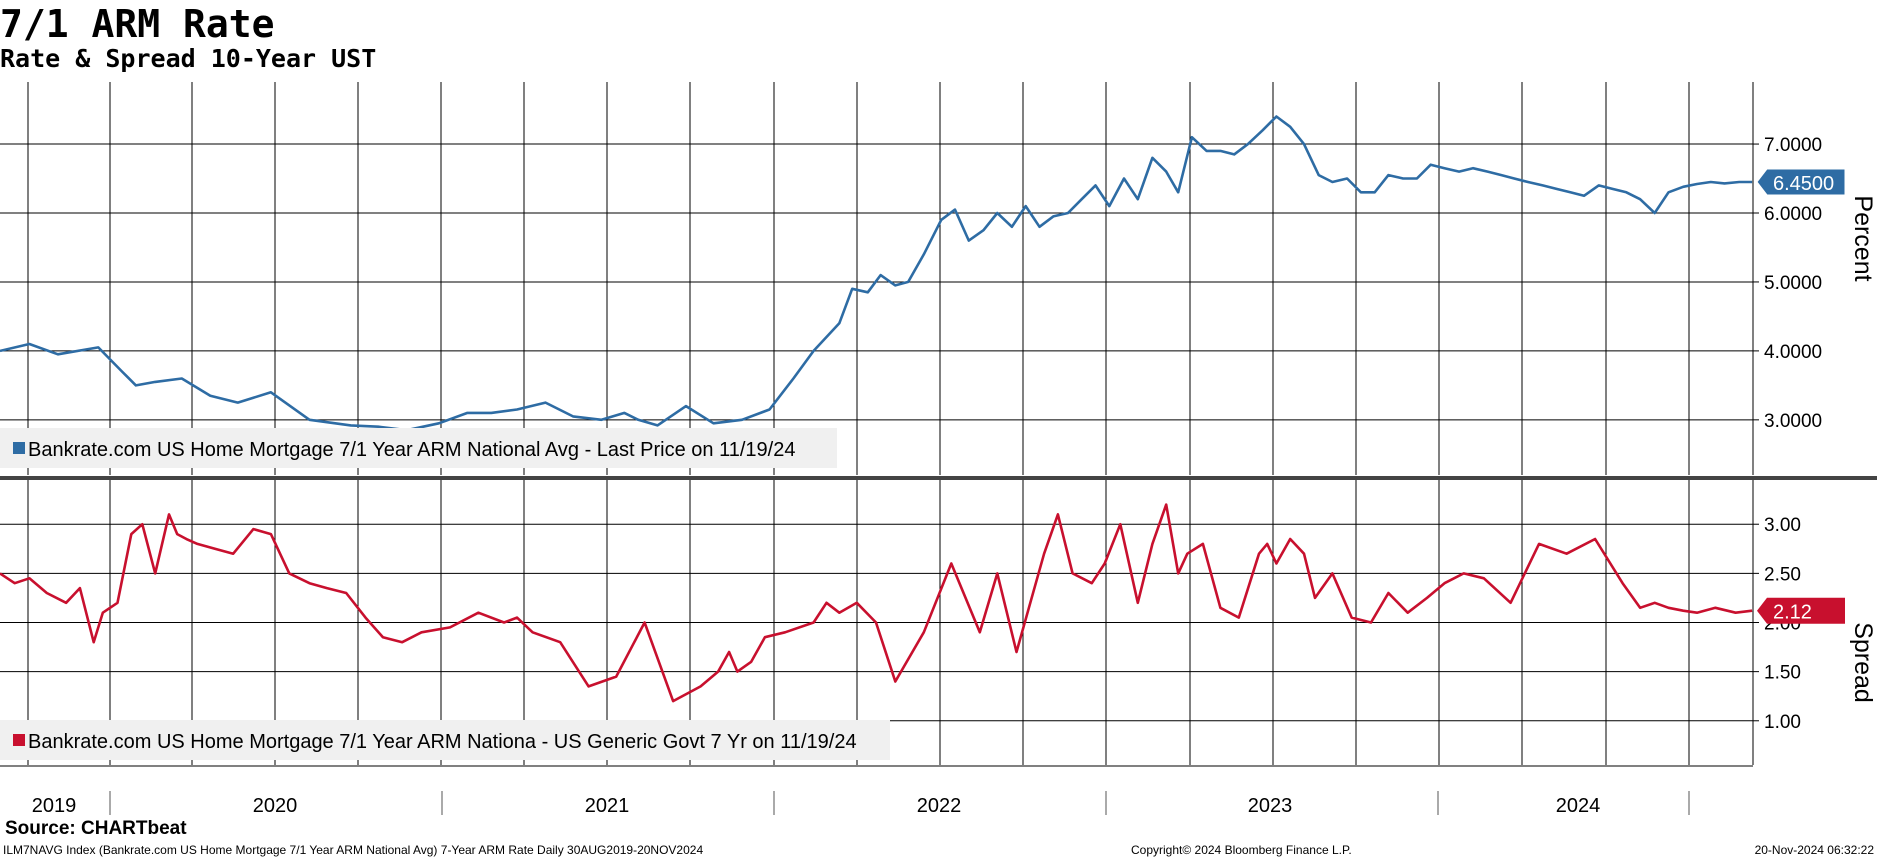  I want to click on y-tick-label: 1.50, so click(1782, 673).